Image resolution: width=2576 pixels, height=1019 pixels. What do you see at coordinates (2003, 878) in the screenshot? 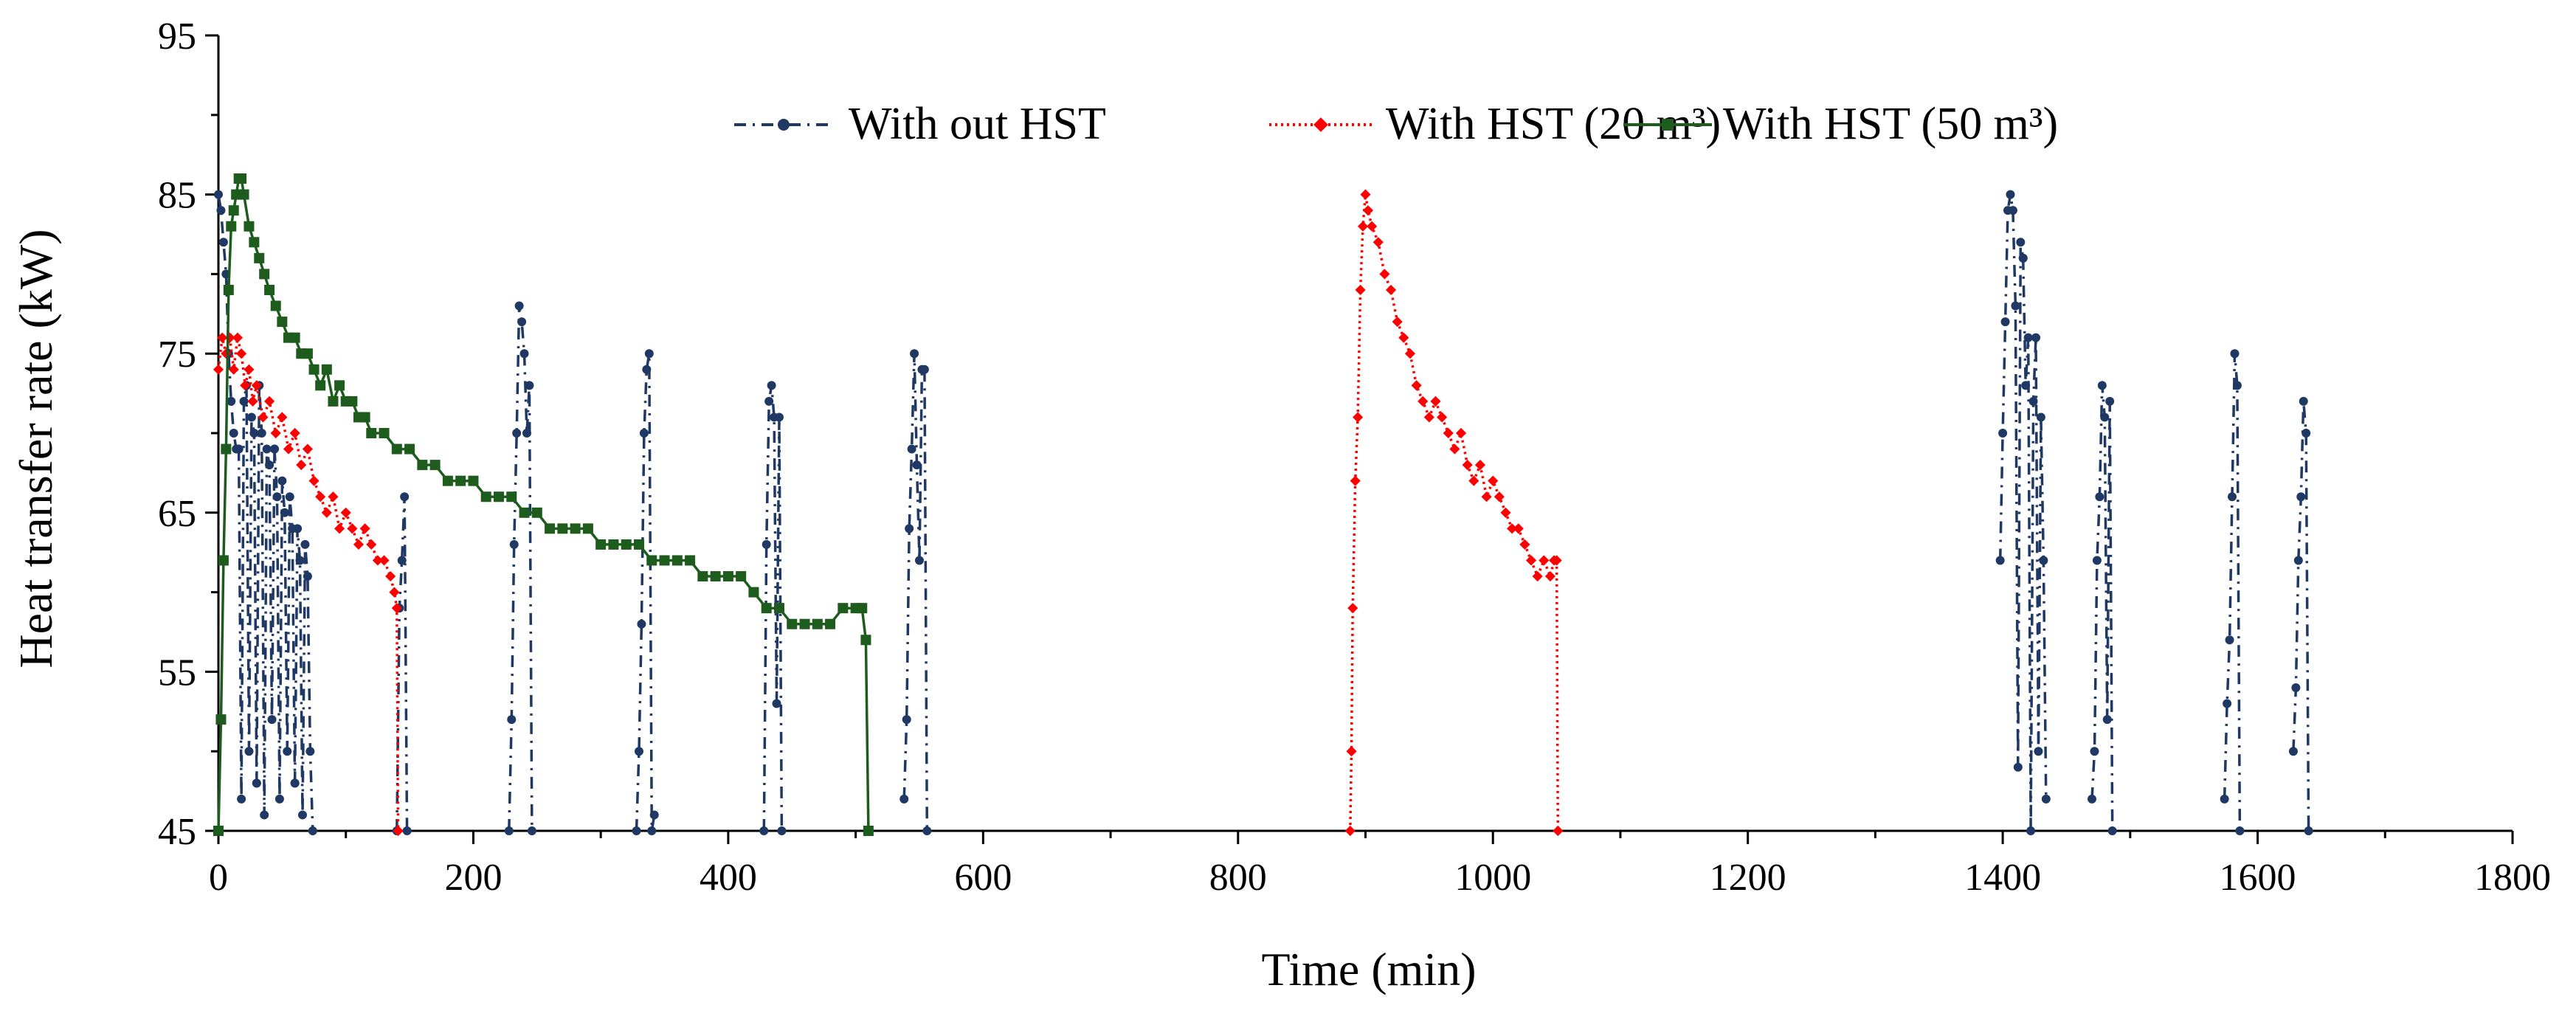
I see `x-tick-label: 1400` at bounding box center [2003, 878].